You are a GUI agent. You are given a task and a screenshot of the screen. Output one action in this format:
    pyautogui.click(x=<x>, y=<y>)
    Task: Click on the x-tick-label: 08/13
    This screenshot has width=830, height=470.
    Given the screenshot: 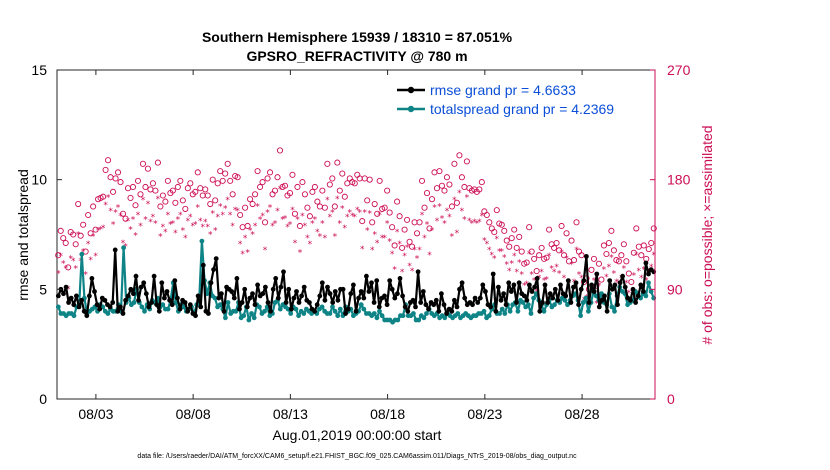 What is the action you would take?
    pyautogui.click(x=290, y=414)
    